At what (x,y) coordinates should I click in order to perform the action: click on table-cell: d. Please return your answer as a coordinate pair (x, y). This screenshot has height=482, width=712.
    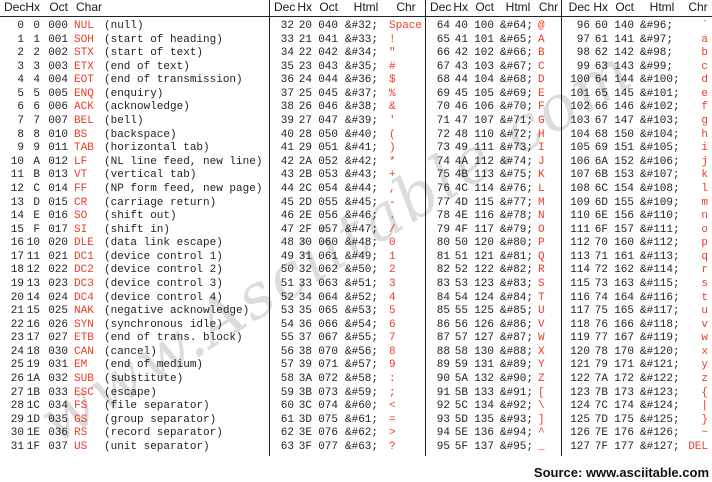
    Looking at the image, I should click on (704, 80).